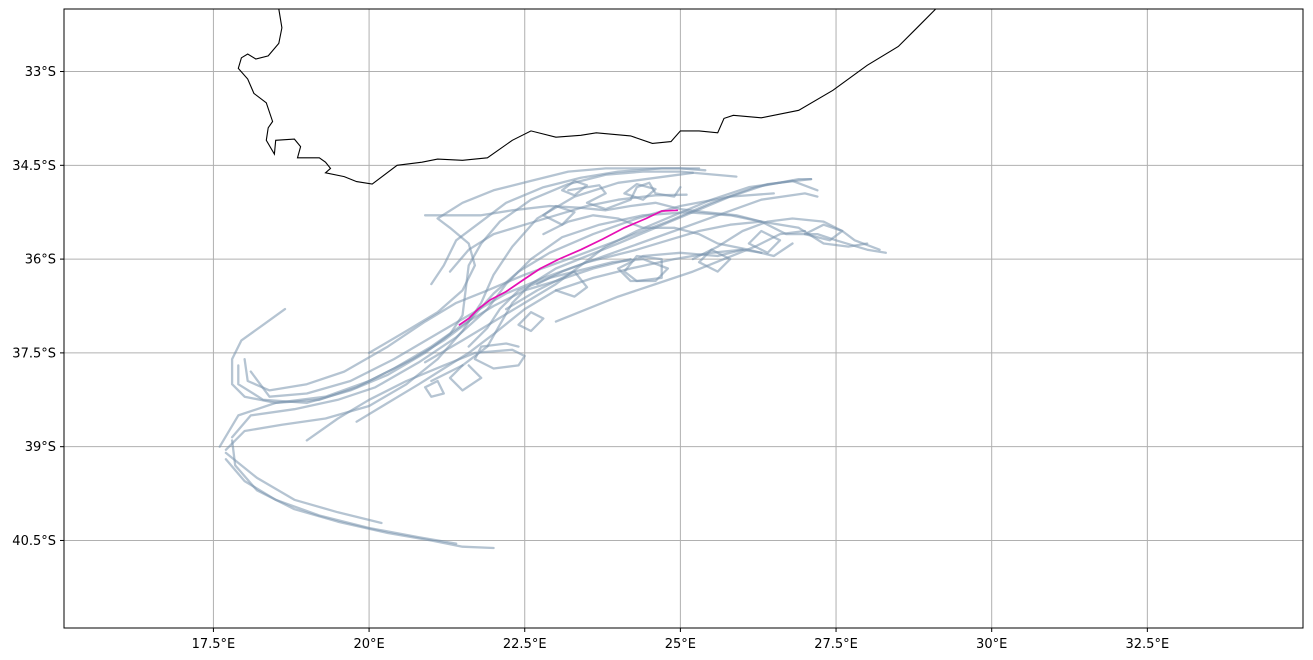 The image size is (1313, 660). I want to click on highlighted-trajectory, so click(568, 267).